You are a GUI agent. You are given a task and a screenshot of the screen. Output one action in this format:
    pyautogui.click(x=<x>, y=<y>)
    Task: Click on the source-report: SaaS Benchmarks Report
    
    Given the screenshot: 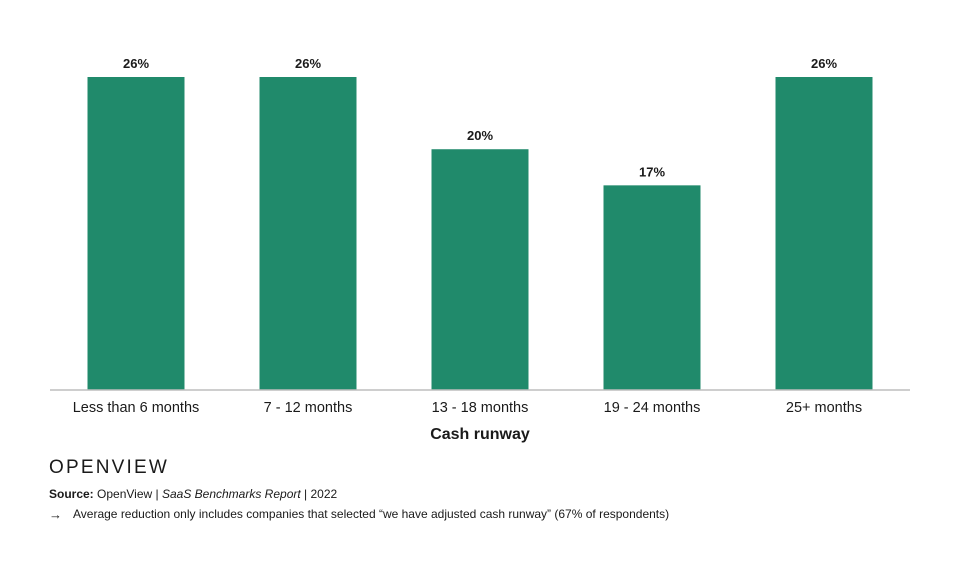 What is the action you would take?
    pyautogui.click(x=231, y=494)
    